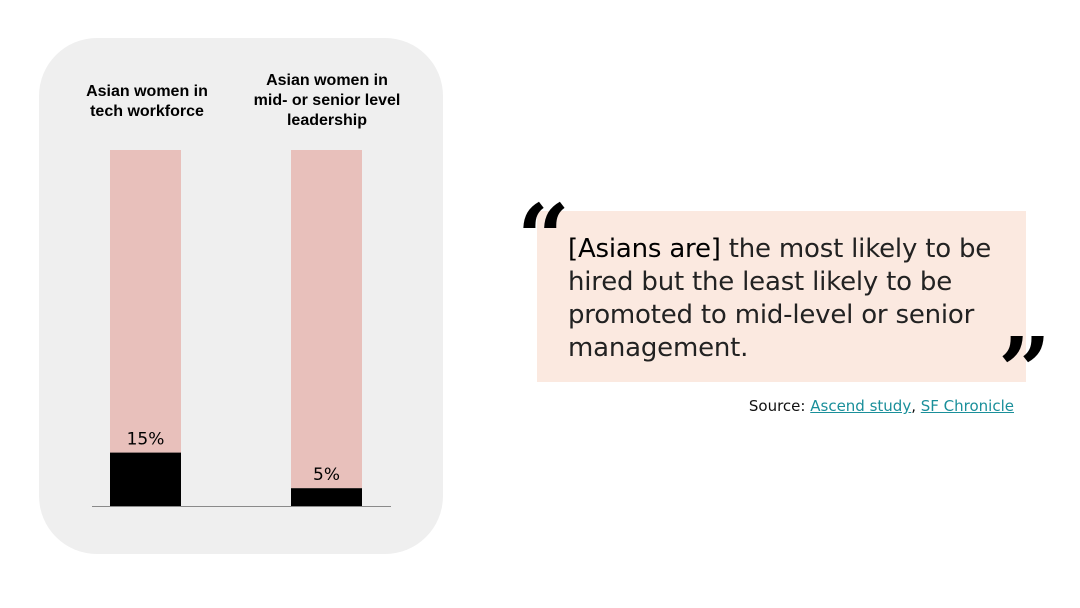 This screenshot has height=608, width=1080. Describe the element at coordinates (861, 406) in the screenshot. I see `source-link-ascend: Ascend study` at that location.